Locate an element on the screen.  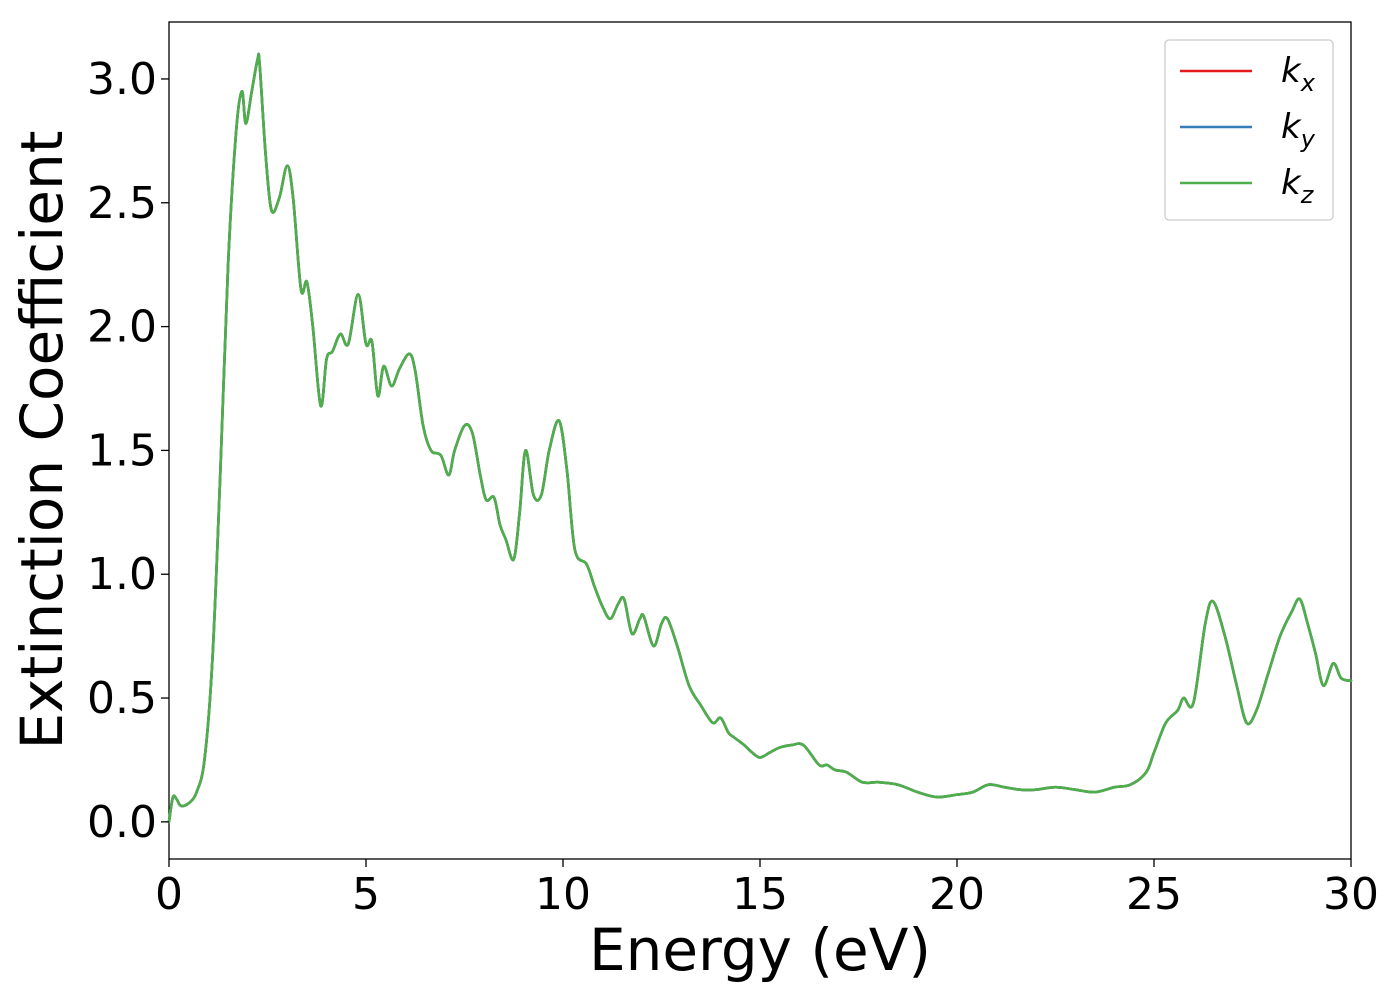
legend-label-x: kx is located at coordinates (1298, 74).